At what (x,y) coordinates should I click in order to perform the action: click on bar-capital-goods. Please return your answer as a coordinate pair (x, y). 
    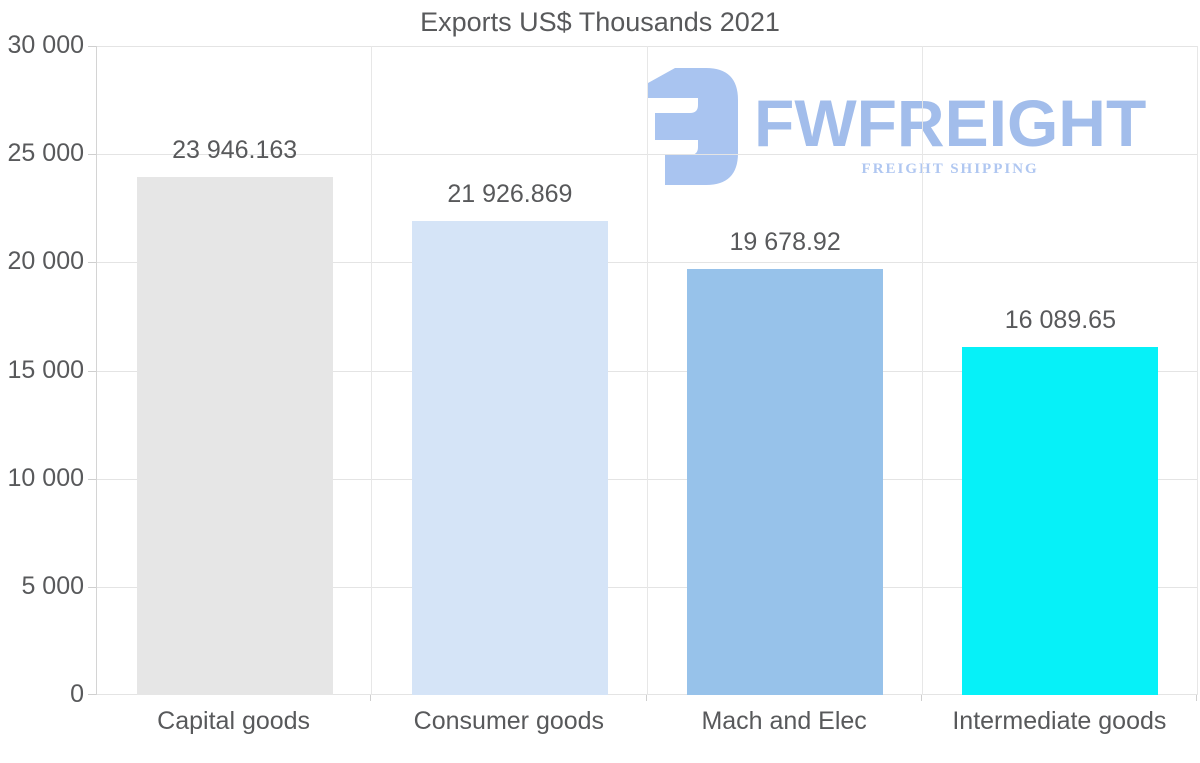
    Looking at the image, I should click on (234, 435).